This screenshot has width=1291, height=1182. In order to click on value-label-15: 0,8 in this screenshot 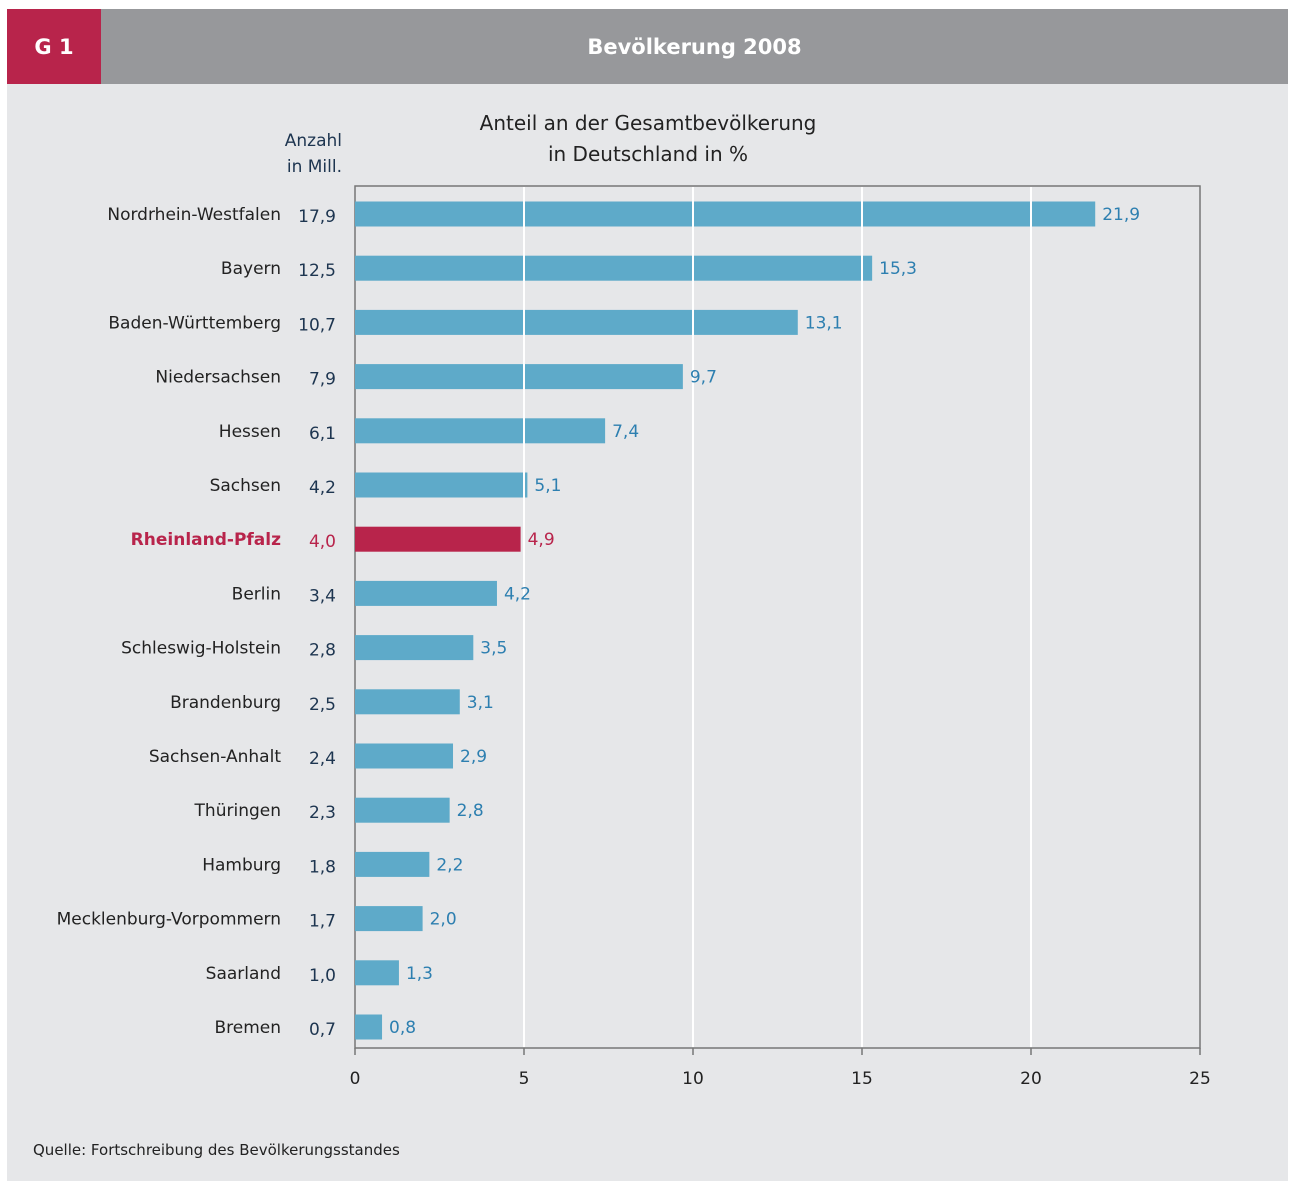, I will do `click(402, 1028)`.